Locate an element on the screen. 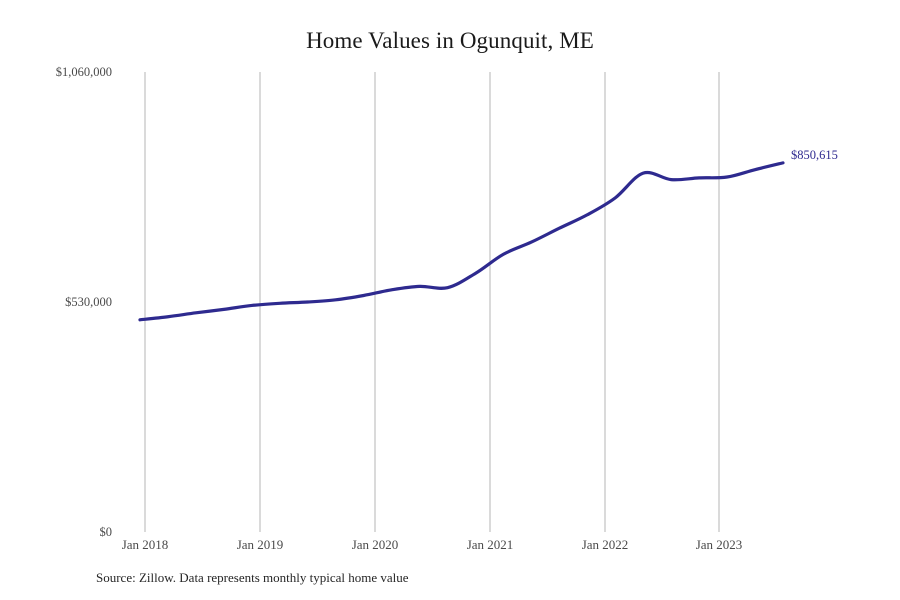  x-axis-tick-jan-2021: Jan 2021 is located at coordinates (490, 544).